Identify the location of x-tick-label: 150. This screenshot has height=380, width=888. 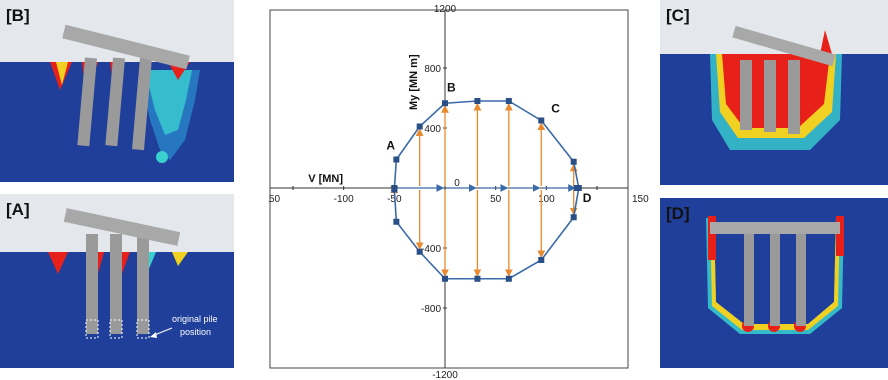
(640, 199).